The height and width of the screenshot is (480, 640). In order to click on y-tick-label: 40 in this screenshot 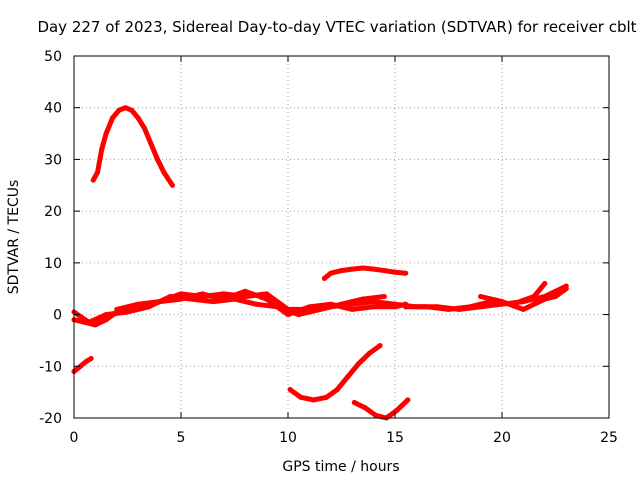, I will do `click(53, 109)`.